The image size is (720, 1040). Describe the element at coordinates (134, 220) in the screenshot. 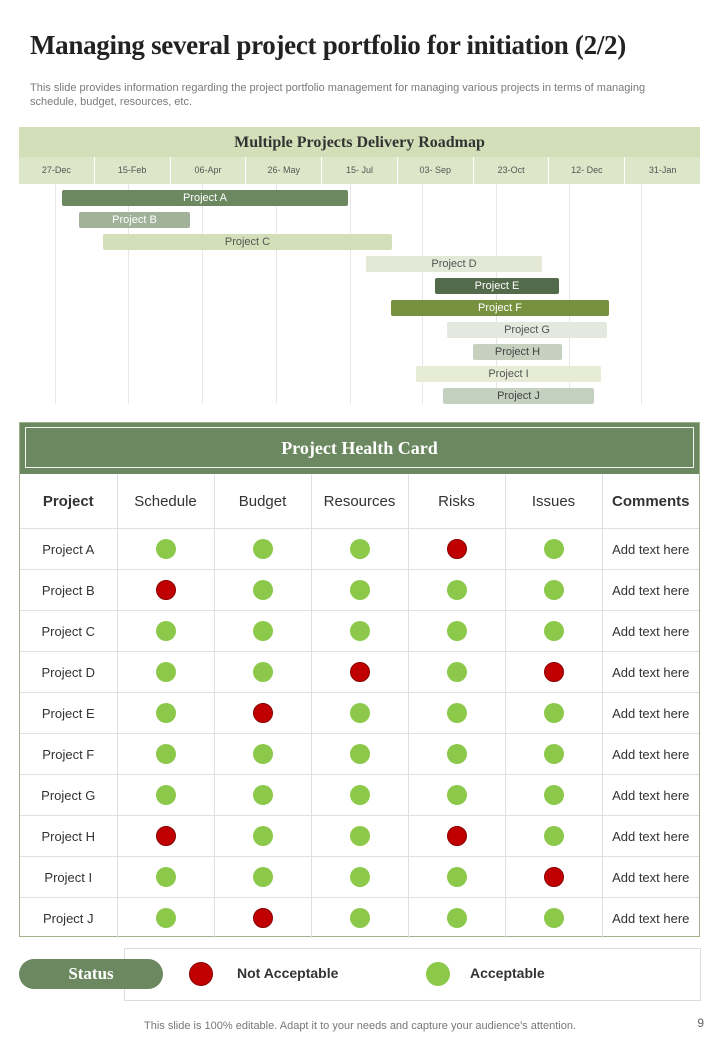

I see `gantt-bar: Project B` at that location.